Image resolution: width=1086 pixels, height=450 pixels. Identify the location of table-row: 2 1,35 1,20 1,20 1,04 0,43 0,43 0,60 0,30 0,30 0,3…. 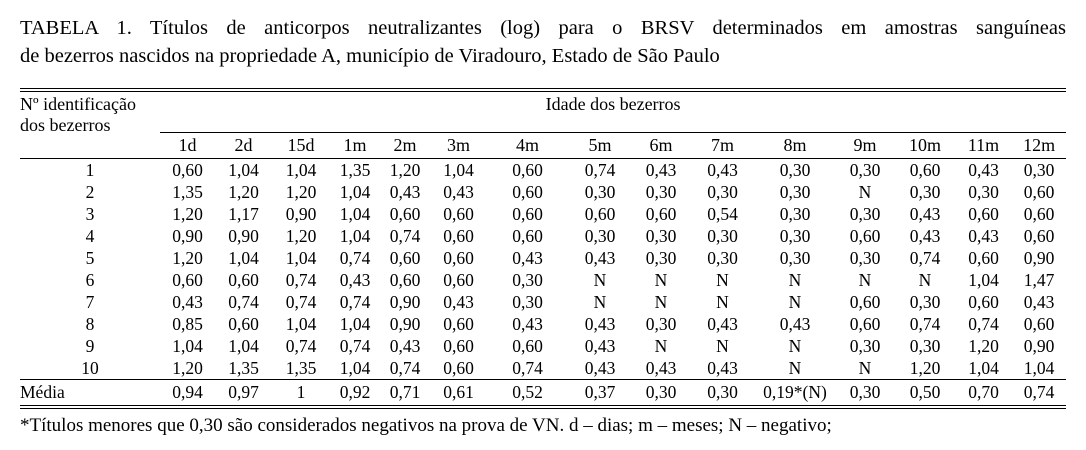
(543, 192).